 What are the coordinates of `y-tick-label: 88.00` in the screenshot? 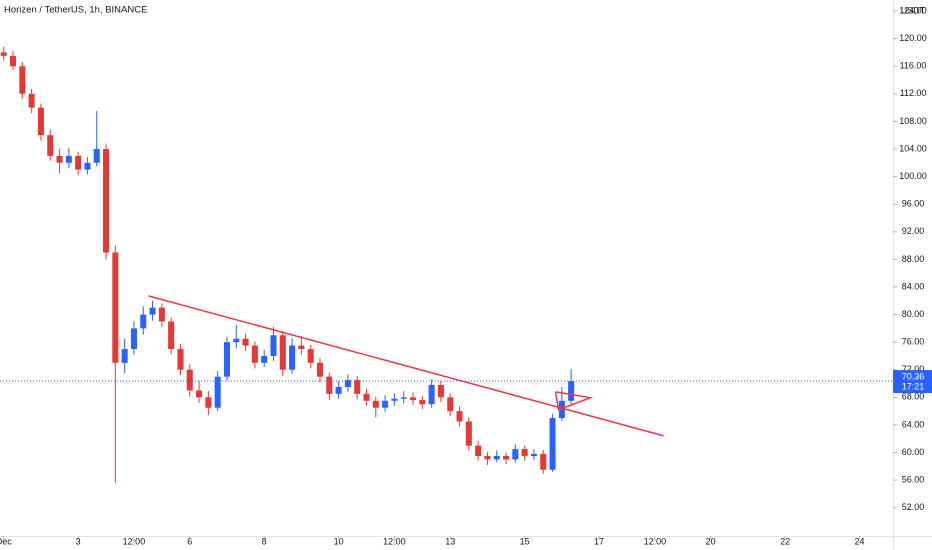 It's located at (913, 259).